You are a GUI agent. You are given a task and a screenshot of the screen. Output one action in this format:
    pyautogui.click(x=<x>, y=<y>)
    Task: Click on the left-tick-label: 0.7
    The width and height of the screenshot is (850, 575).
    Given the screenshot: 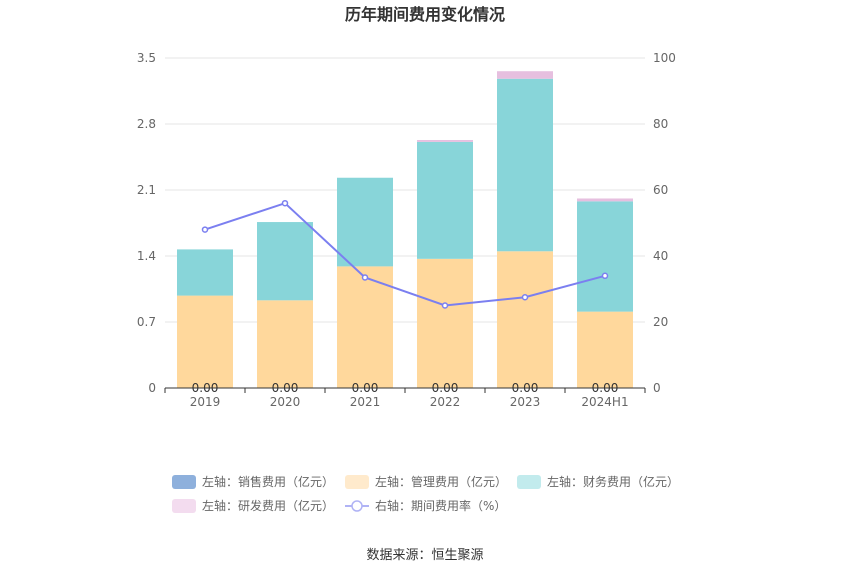 What is the action you would take?
    pyautogui.click(x=146, y=322)
    